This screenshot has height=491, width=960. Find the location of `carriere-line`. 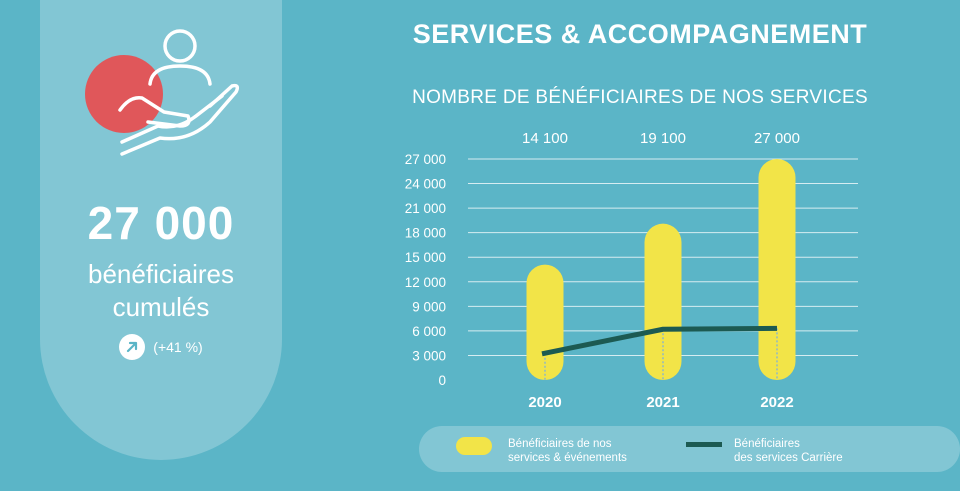

carriere-line is located at coordinates (659, 341).